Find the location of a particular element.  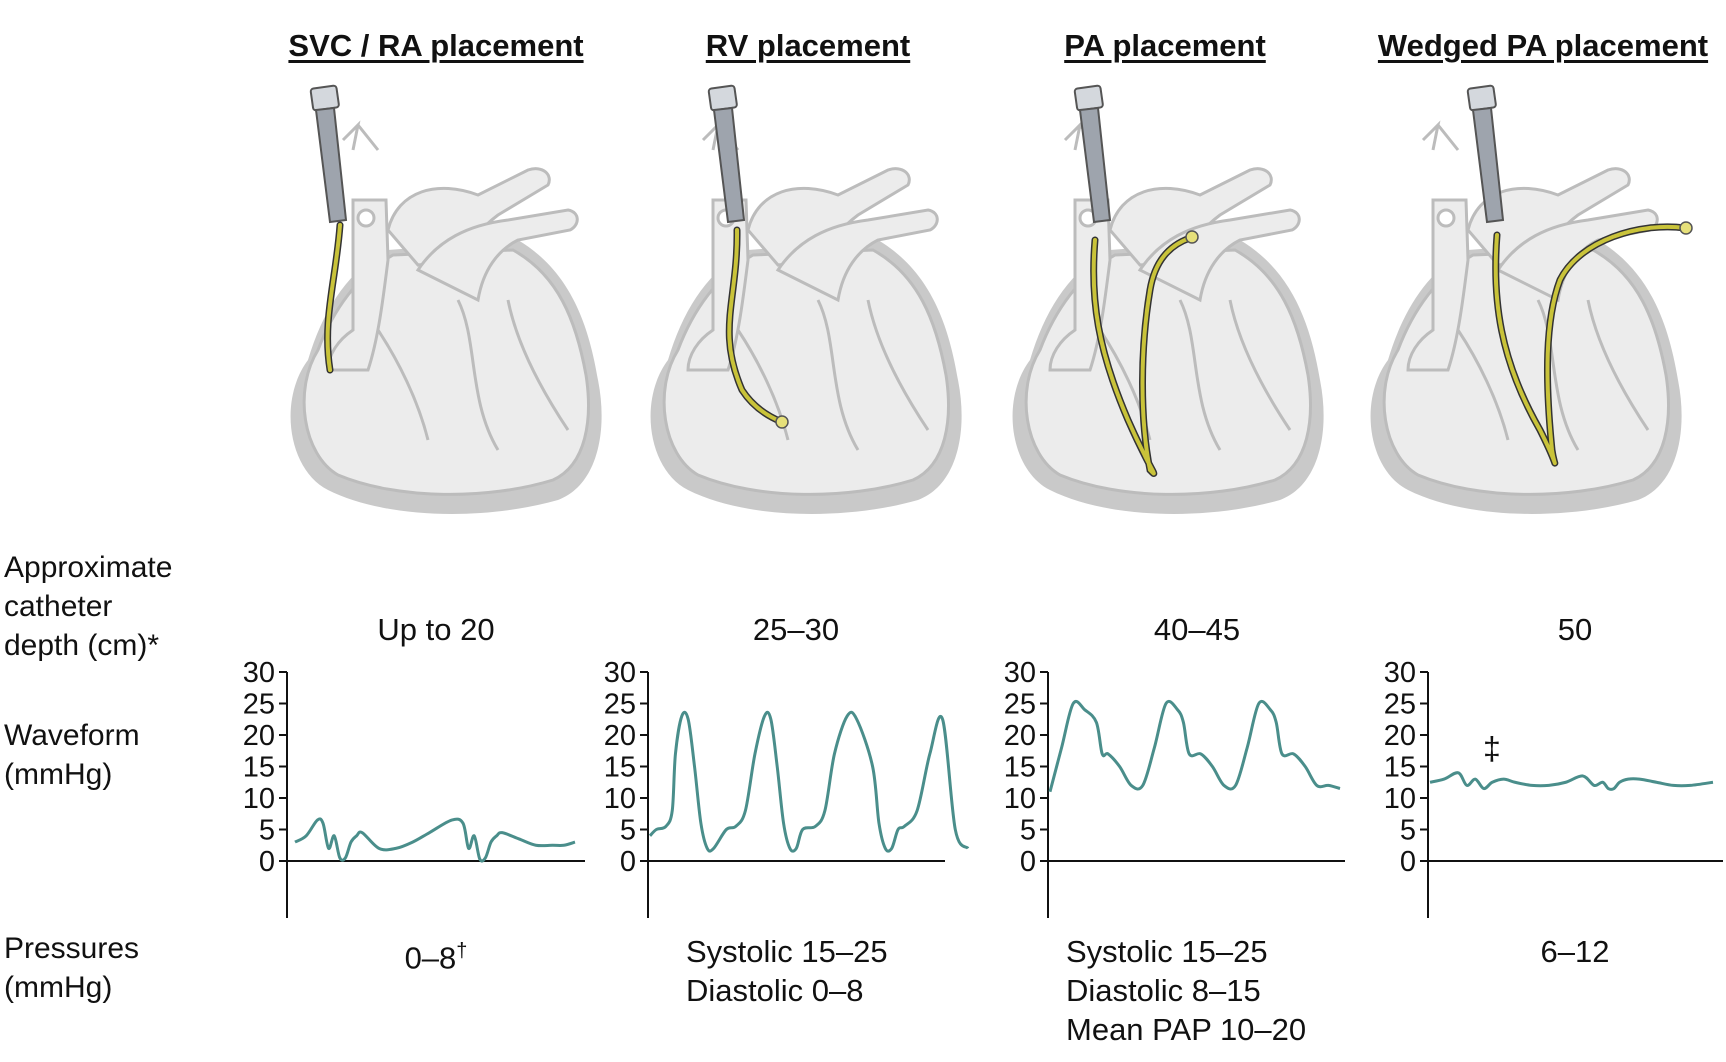

pressures-row-label: Pressures (mmHg) is located at coordinates (72, 968).